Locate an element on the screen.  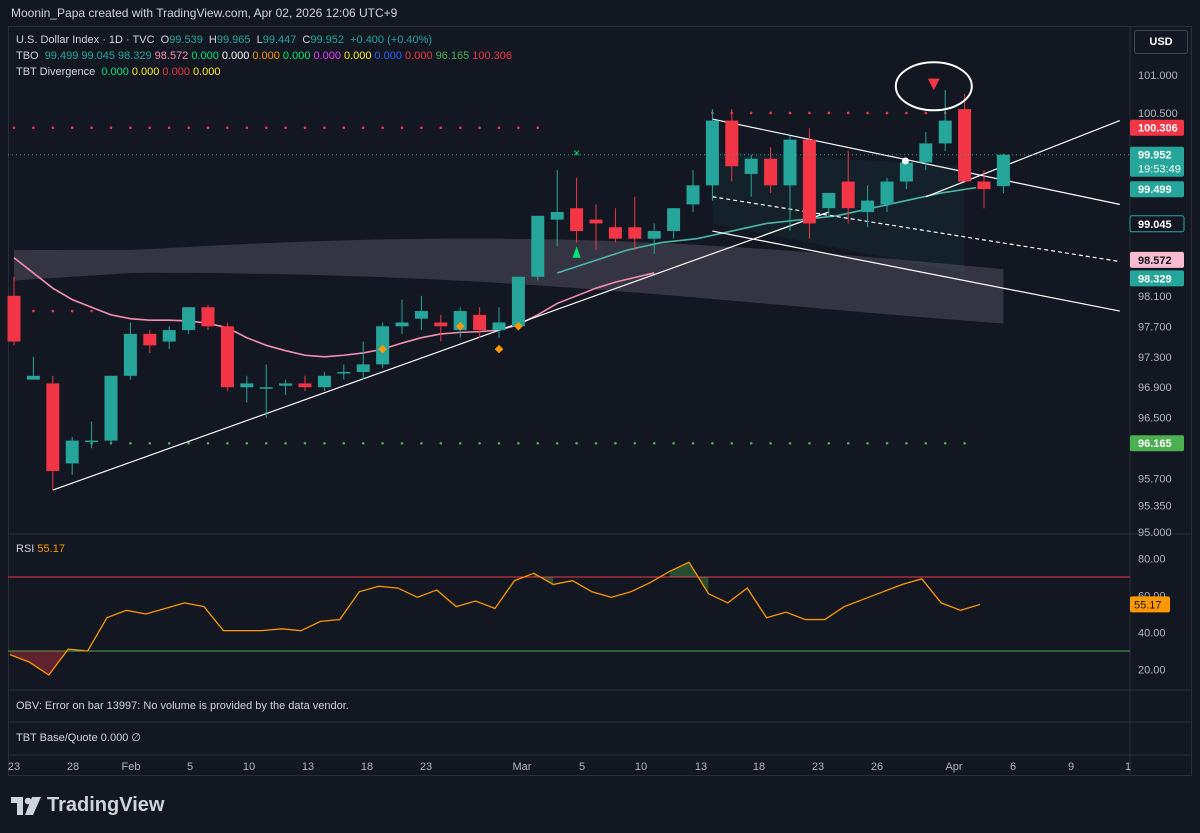
currency-button: USD is located at coordinates (1161, 42).